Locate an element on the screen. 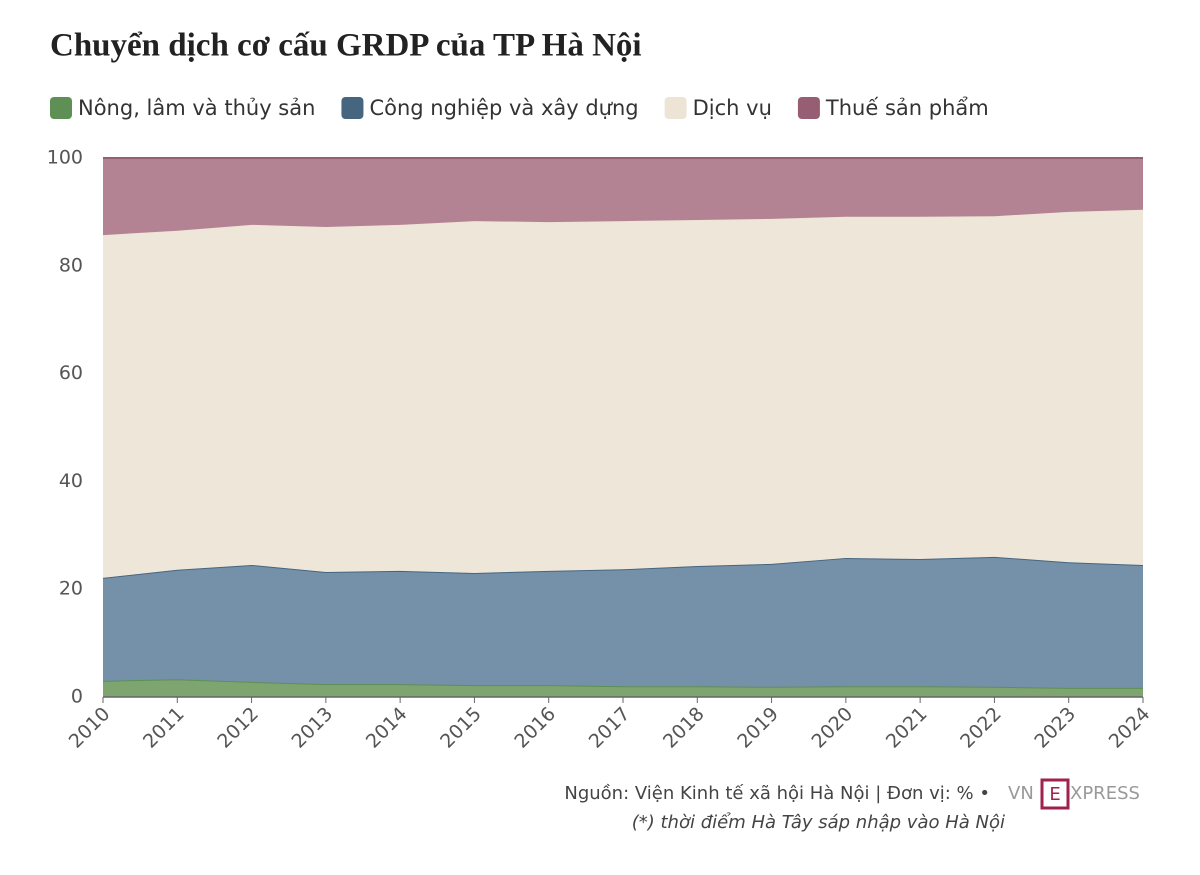  logo-part: E is located at coordinates (1054, 794).